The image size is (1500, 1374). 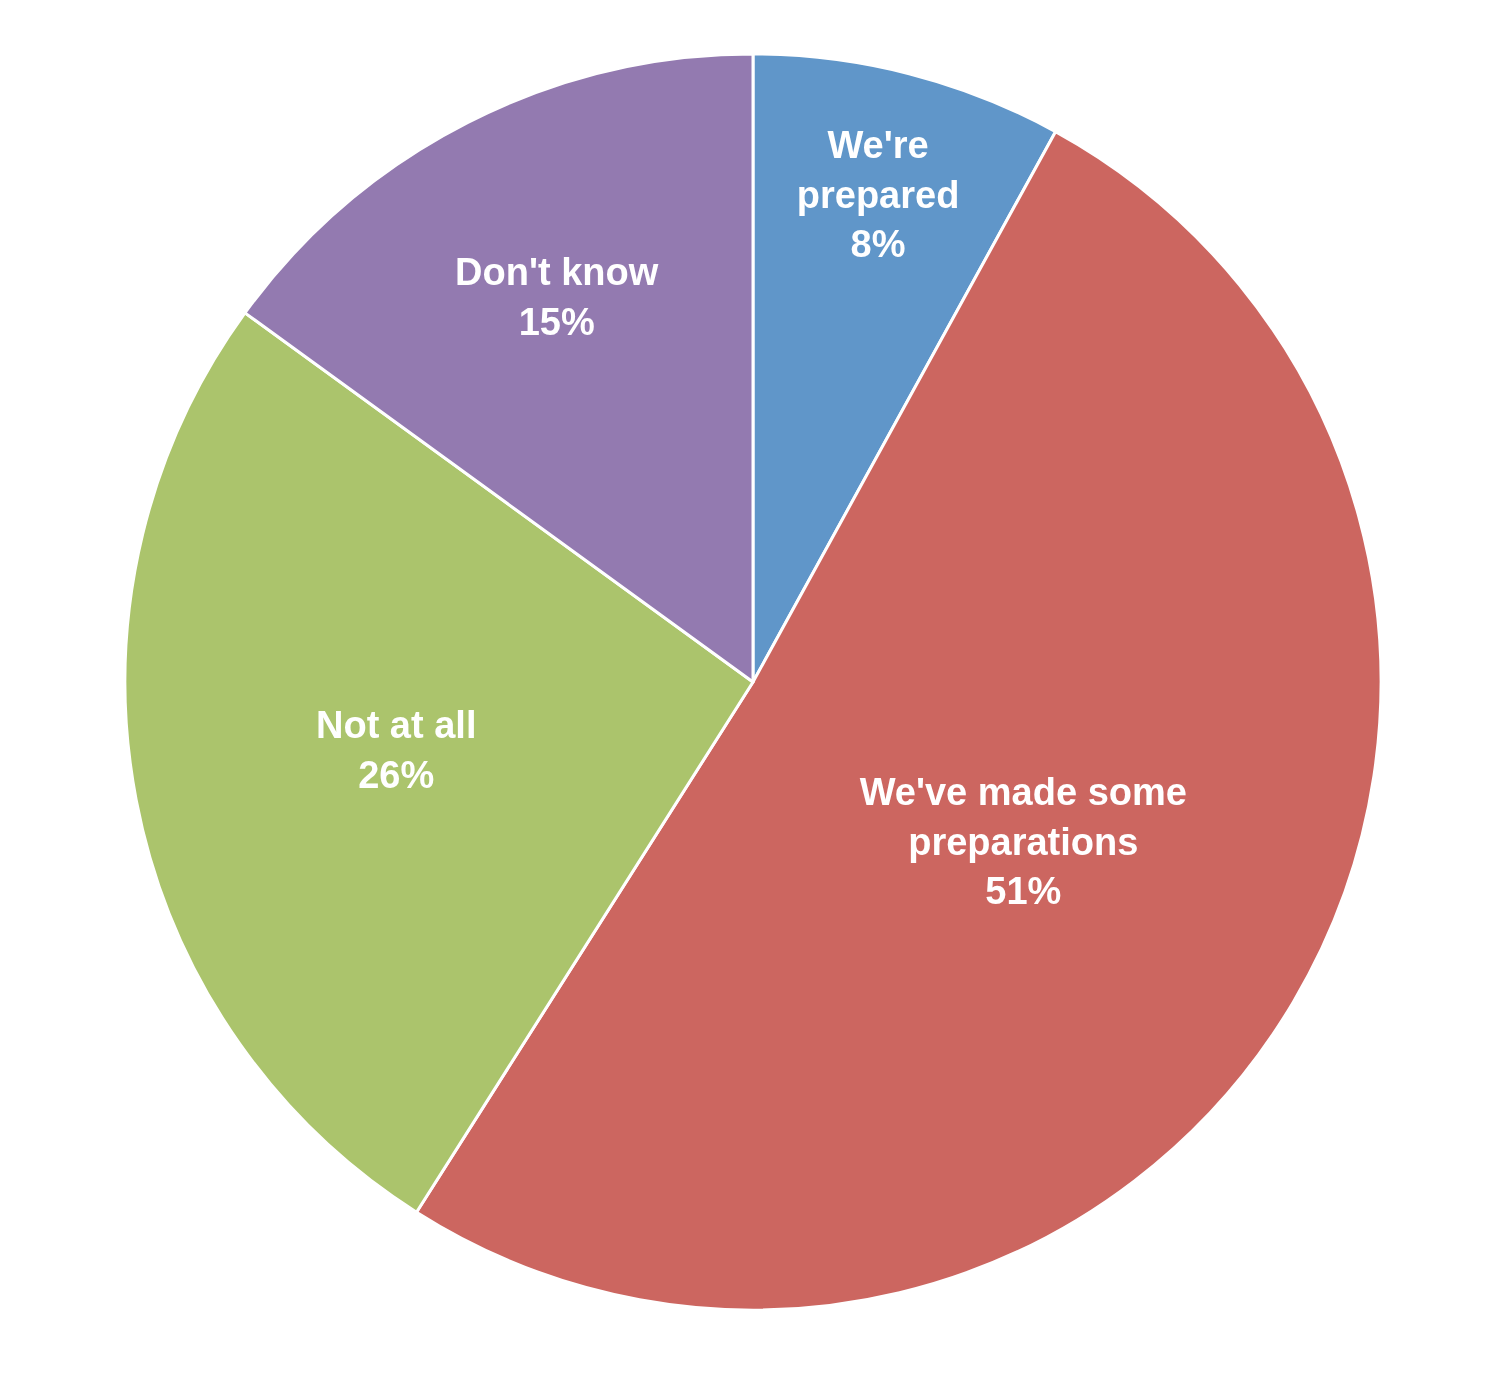 I want to click on data-label: 26%, so click(x=396, y=774).